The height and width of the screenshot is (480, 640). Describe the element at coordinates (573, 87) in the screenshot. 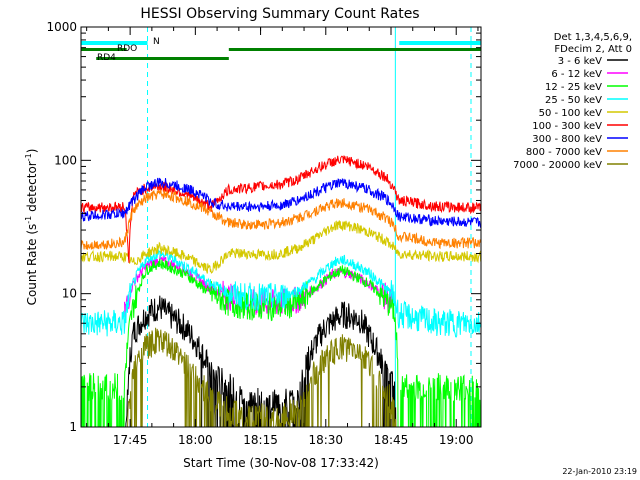

I see `legend-label-2: 12 - 25 keV` at that location.